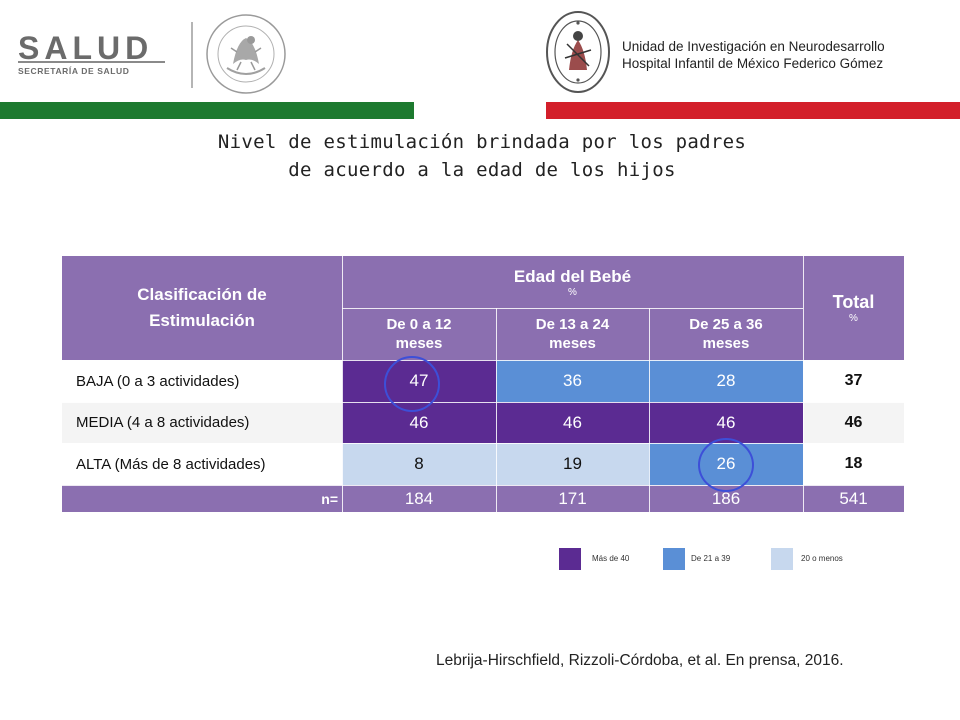 Image resolution: width=960 pixels, height=720 pixels. I want to click on slide-title-line2: de acuerdo a la edad de los hijos, so click(482, 170).